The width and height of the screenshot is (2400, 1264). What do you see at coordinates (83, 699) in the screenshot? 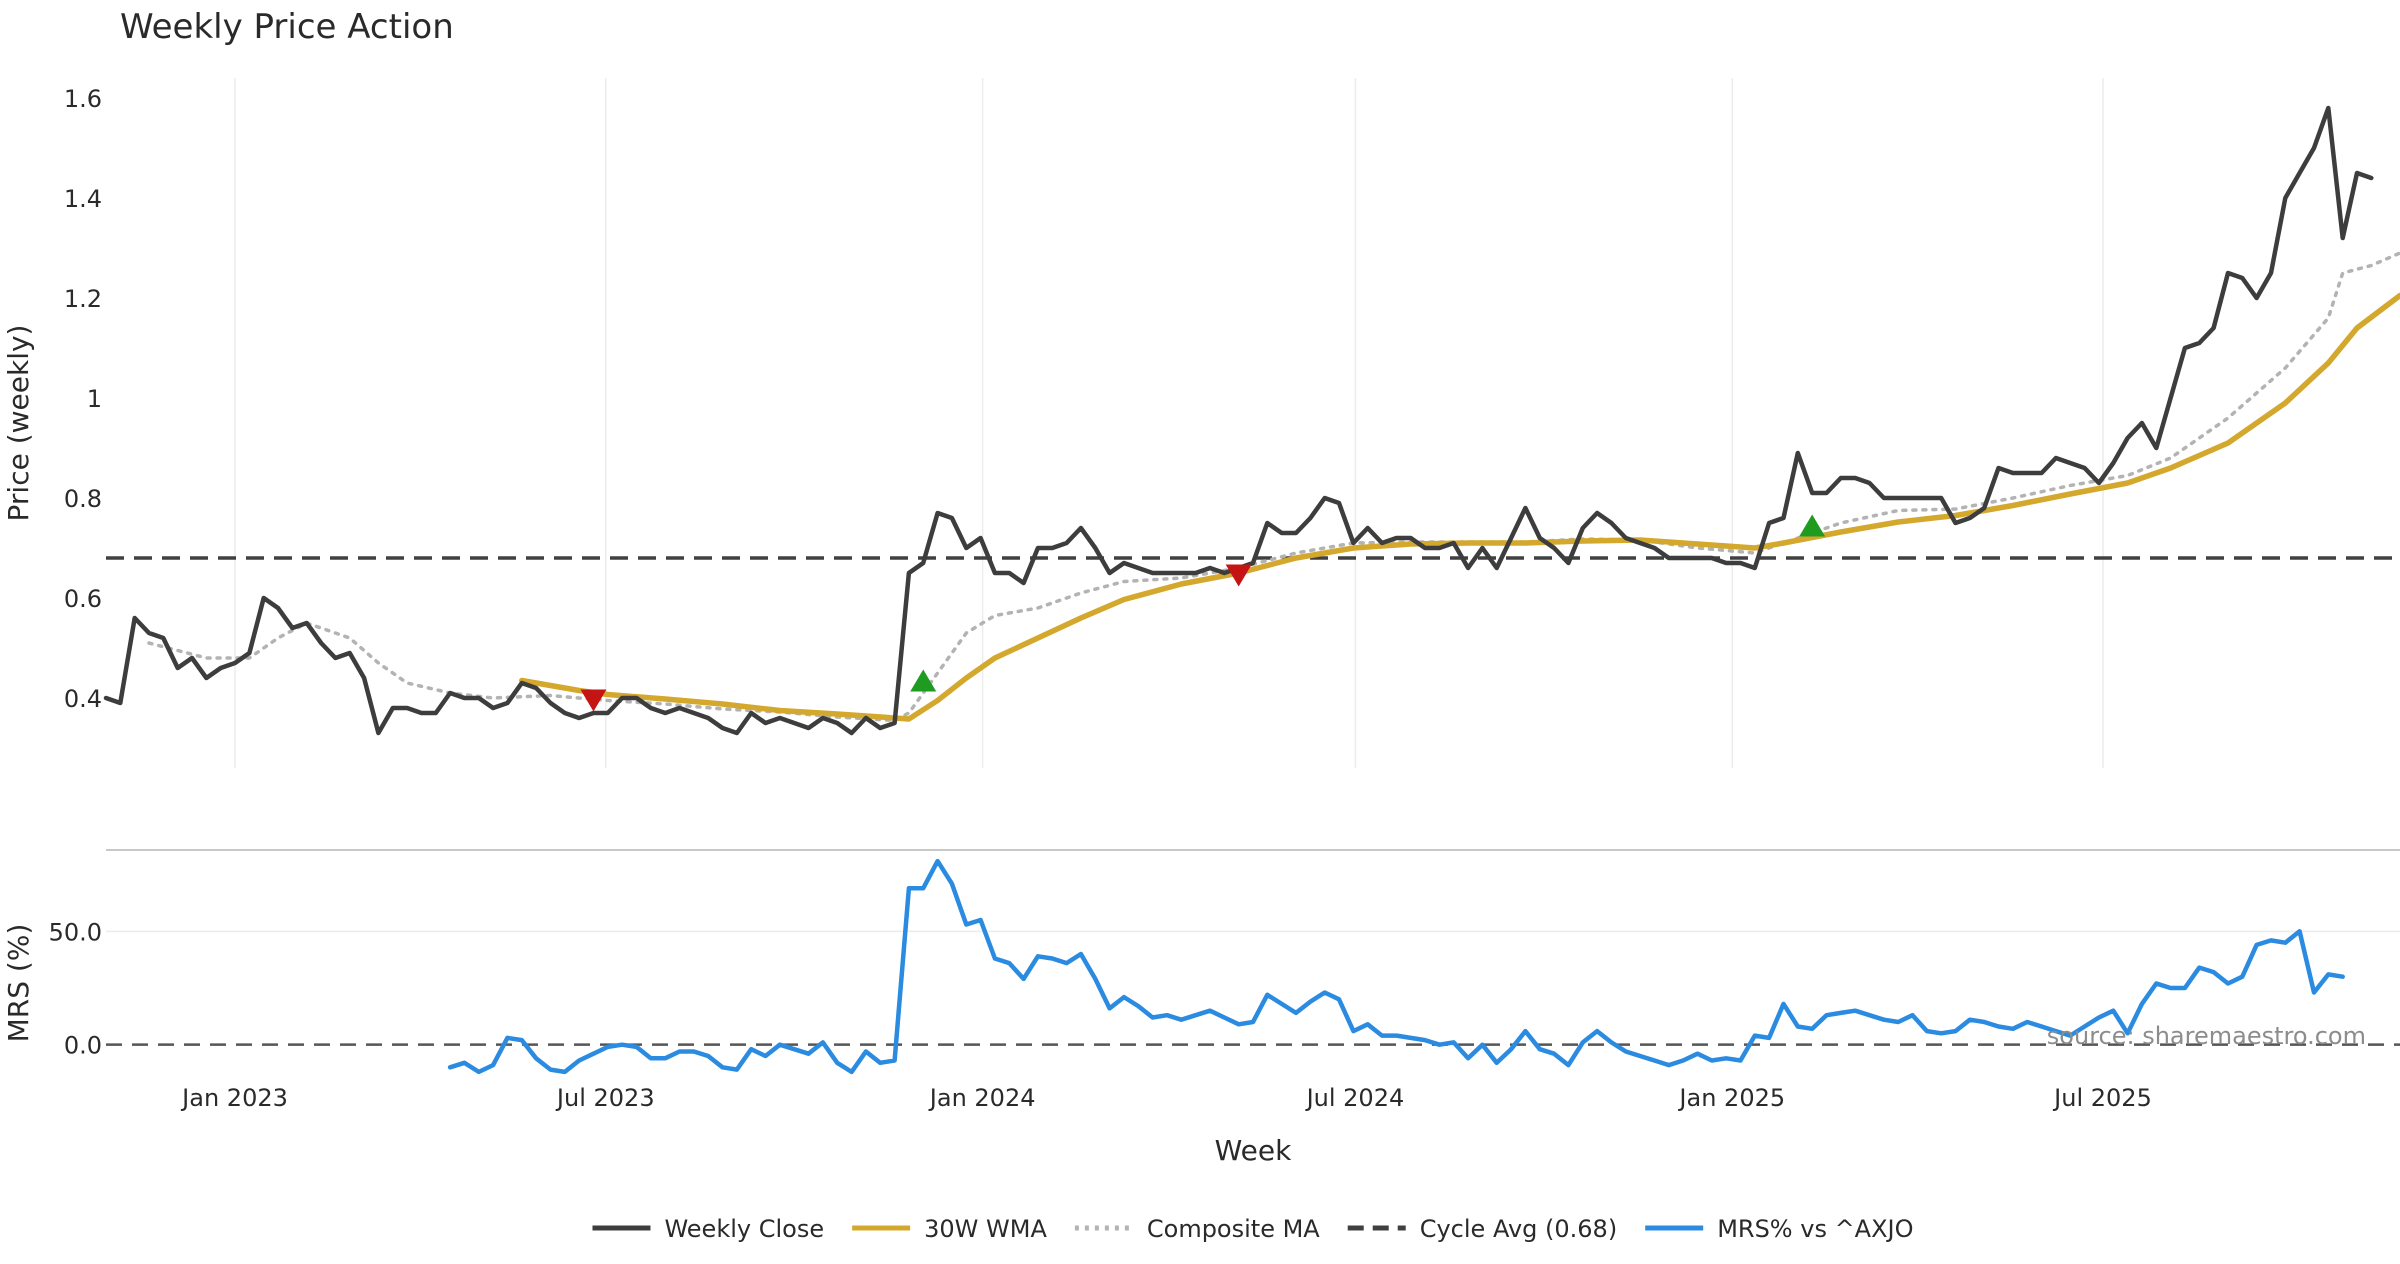
I see `price-y-tick-label: 0.4` at bounding box center [83, 699].